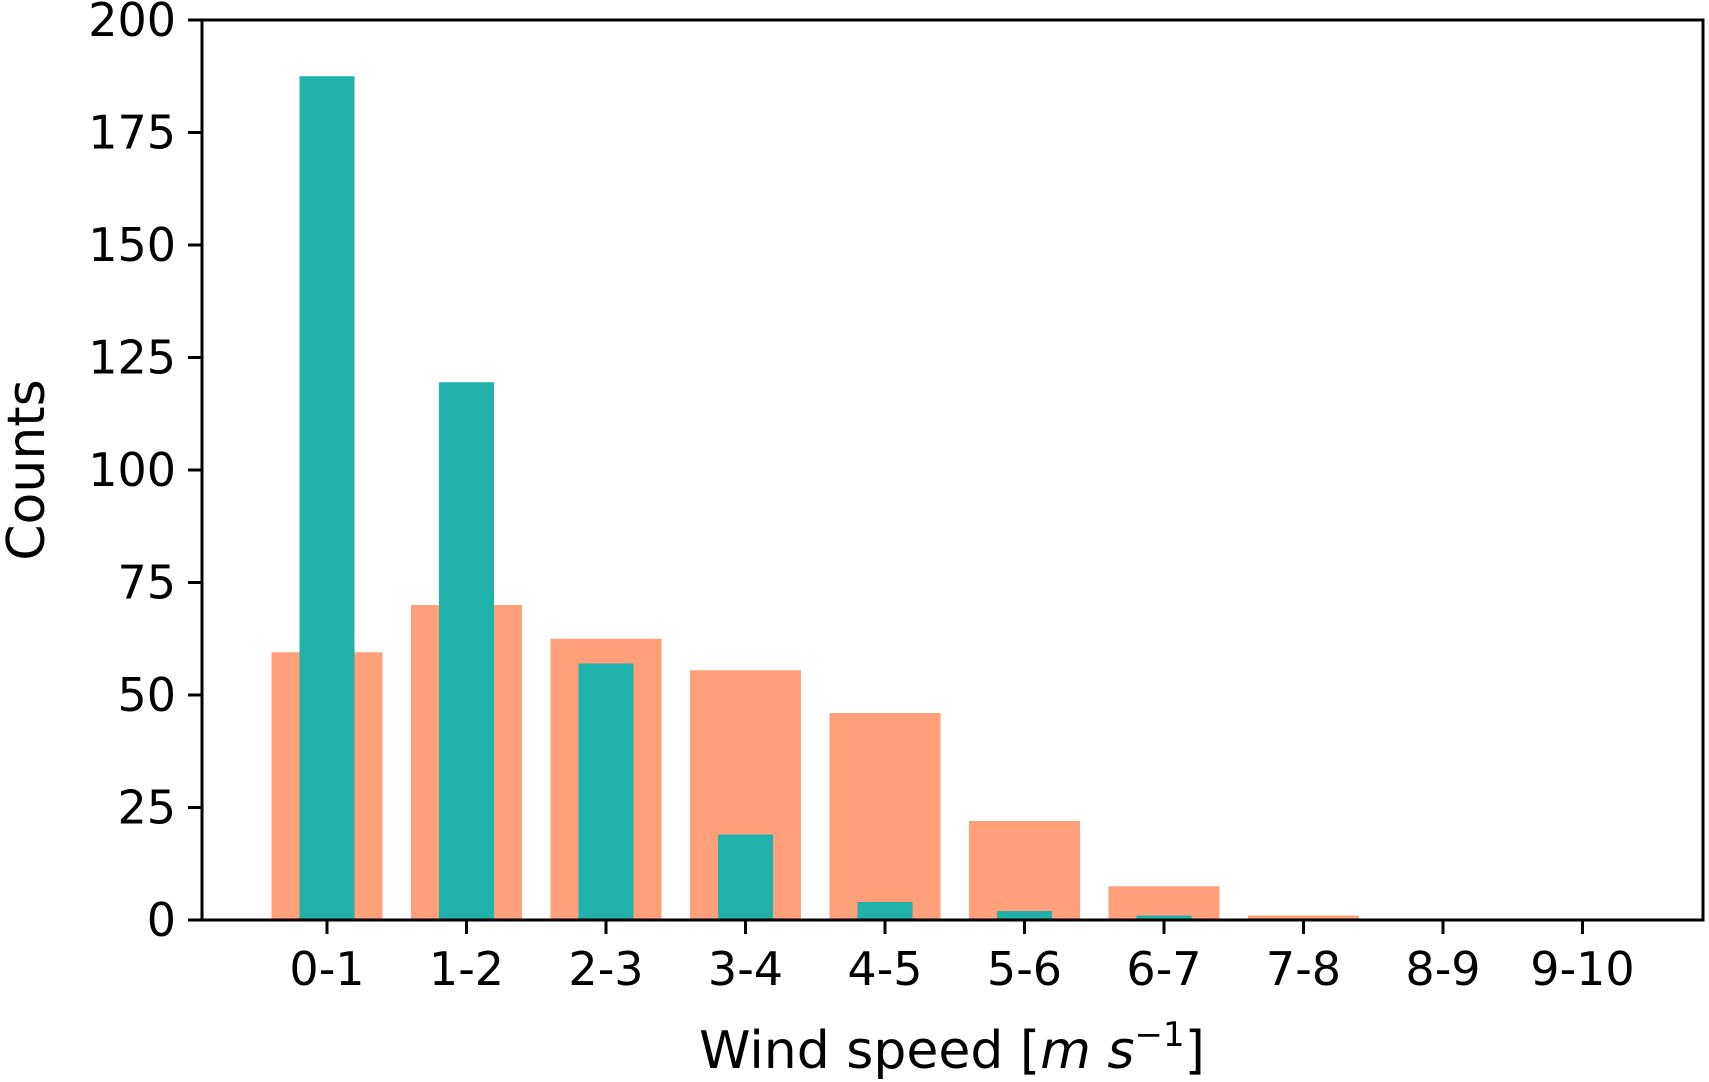 The image size is (1709, 1082). What do you see at coordinates (146, 808) in the screenshot?
I see `y-tick-label-25: 25` at bounding box center [146, 808].